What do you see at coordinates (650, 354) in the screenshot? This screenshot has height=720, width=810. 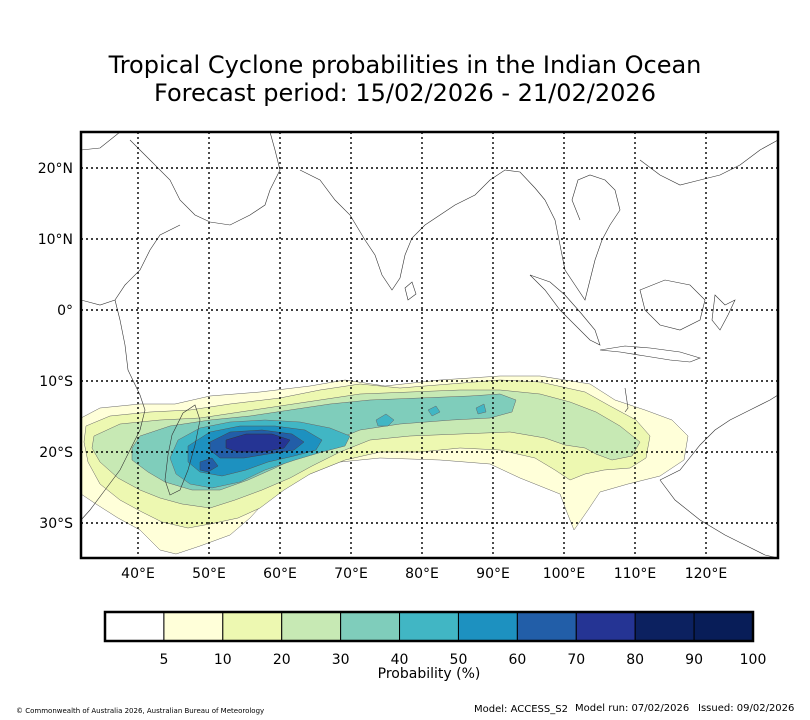 I see `coast-java` at bounding box center [650, 354].